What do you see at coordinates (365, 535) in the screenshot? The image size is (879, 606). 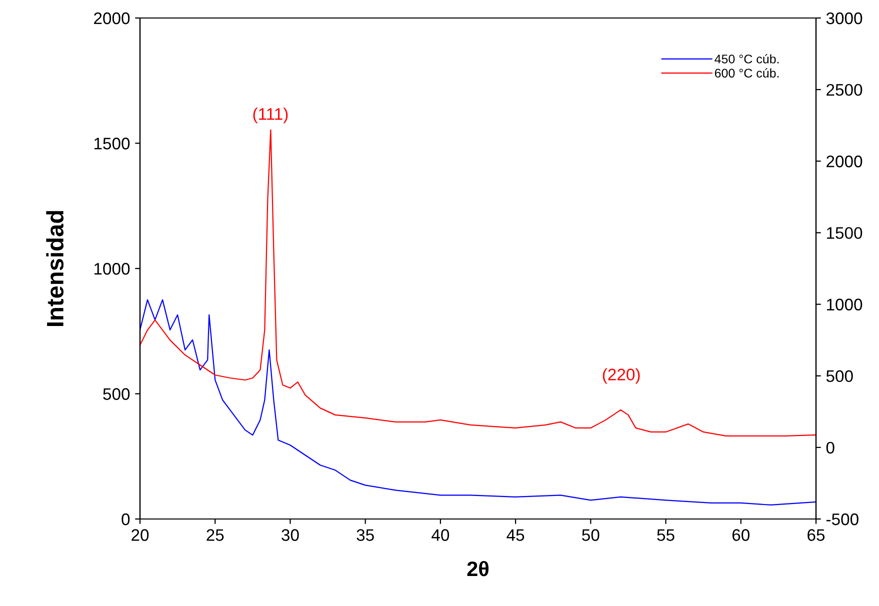 I see `x-tick-label: 35` at bounding box center [365, 535].